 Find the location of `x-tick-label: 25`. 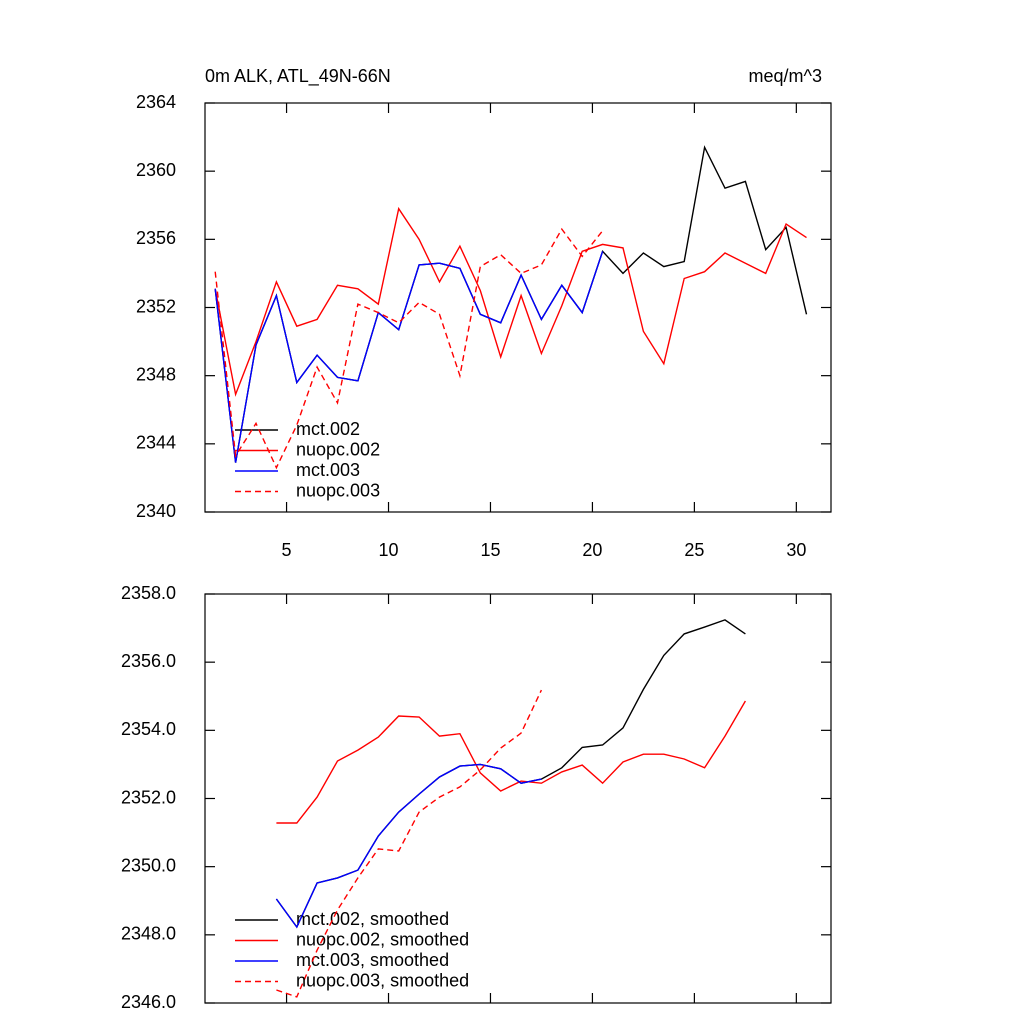

x-tick-label: 25 is located at coordinates (694, 550).